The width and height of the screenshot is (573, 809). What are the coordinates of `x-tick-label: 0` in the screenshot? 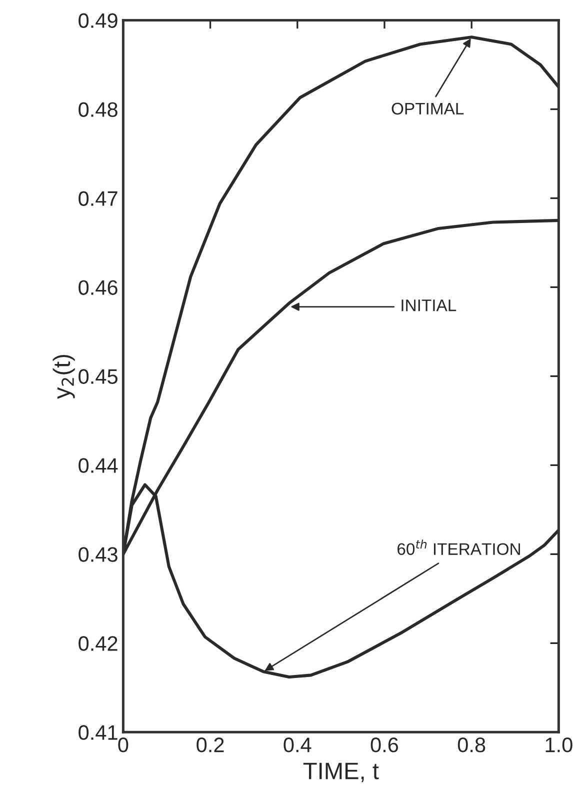 It's located at (123, 745).